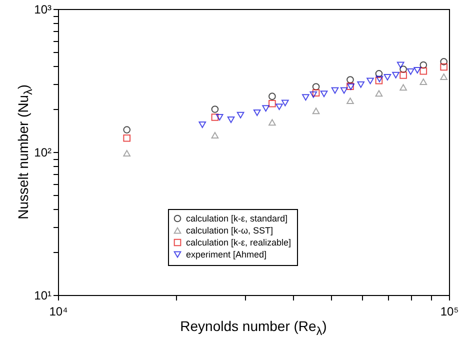 This screenshot has height=349, width=464. What do you see at coordinates (43, 295) in the screenshot?
I see `y-tick-label: 10¹` at bounding box center [43, 295].